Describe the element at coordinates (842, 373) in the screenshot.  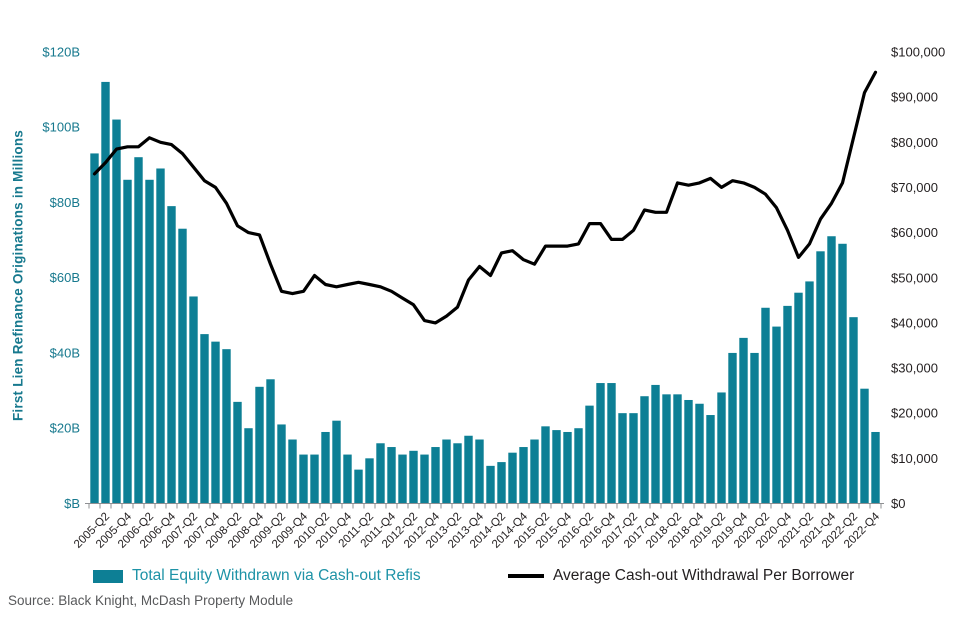
I see `bar-2022-Q1` at that location.